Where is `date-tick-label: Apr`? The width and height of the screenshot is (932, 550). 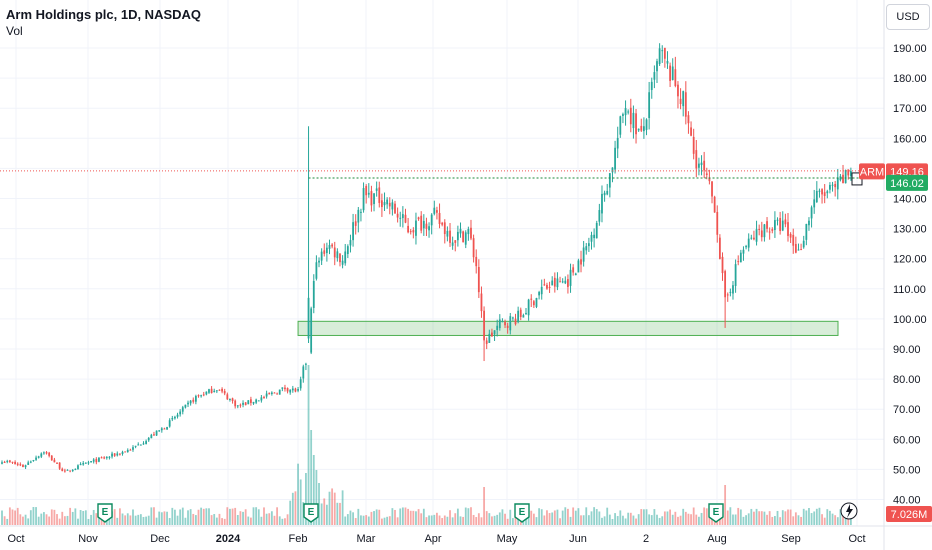
date-tick-label: Apr is located at coordinates (432, 539).